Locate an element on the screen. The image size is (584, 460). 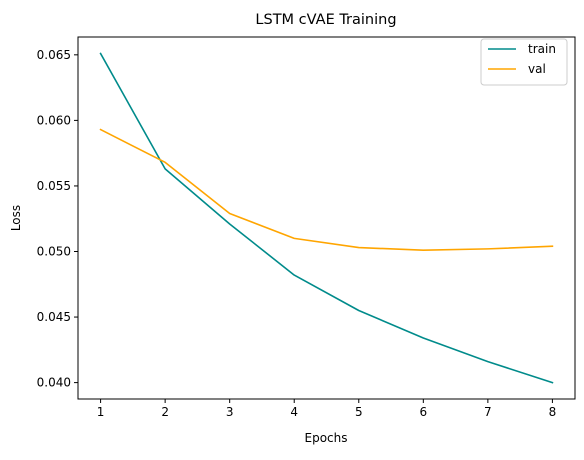
chart-title: LSTM cVAE Training is located at coordinates (325, 20).